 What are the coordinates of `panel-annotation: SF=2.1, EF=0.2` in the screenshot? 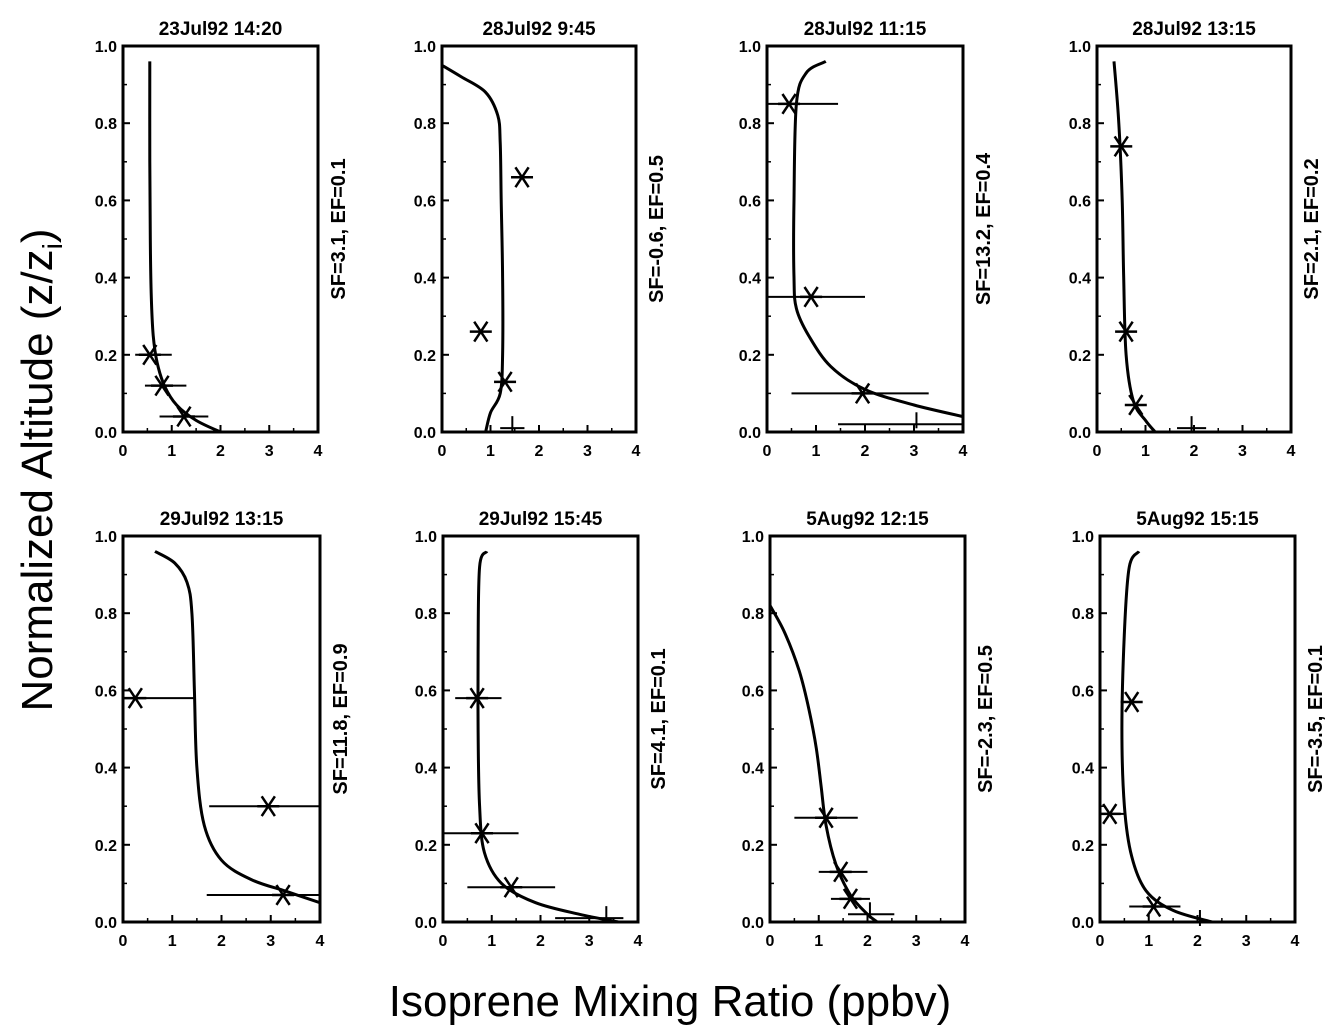 It's located at (1312, 228).